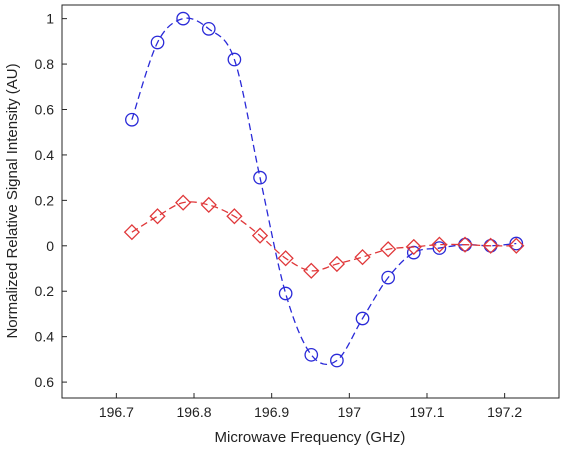 This screenshot has width=570, height=450. I want to click on x-axis-title: Microwave Frequency (GHz), so click(310, 437).